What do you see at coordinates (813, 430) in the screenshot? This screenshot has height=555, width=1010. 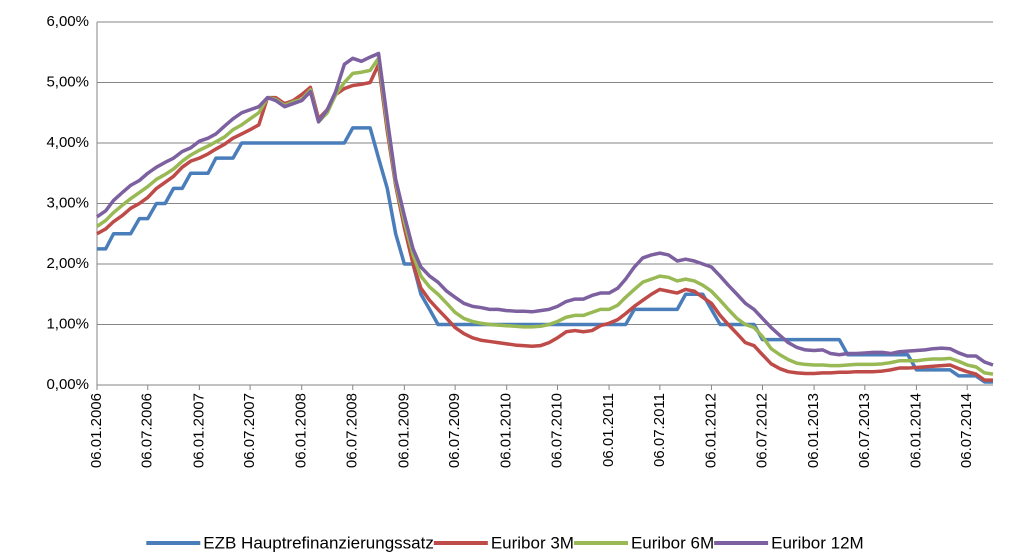 I see `x-tick-label: 06.01.2013` at bounding box center [813, 430].